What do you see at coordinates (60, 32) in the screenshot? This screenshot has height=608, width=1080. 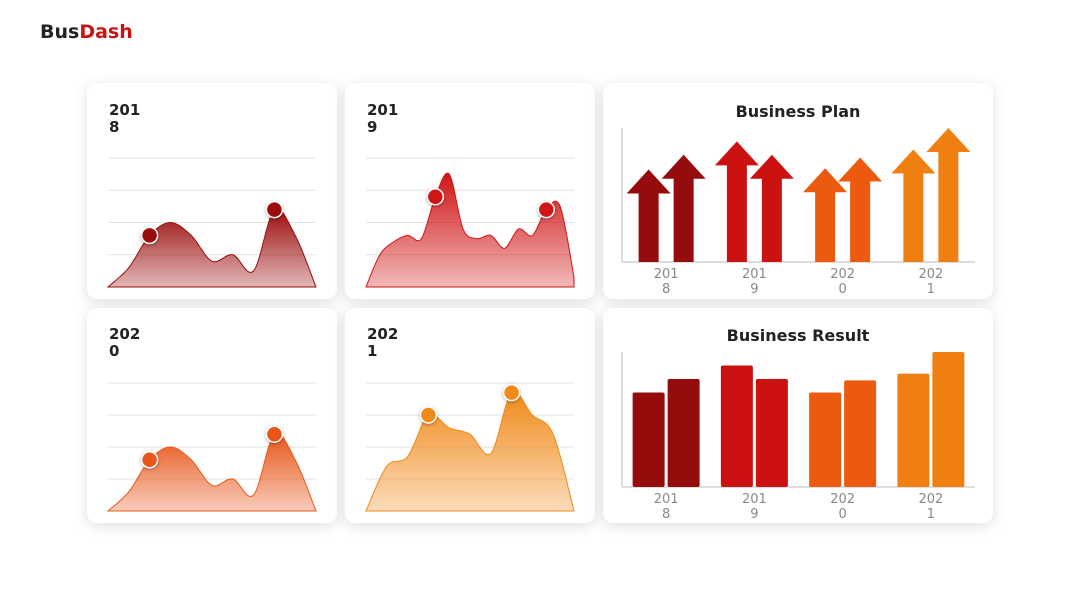 I see `brand-part: Bus` at bounding box center [60, 32].